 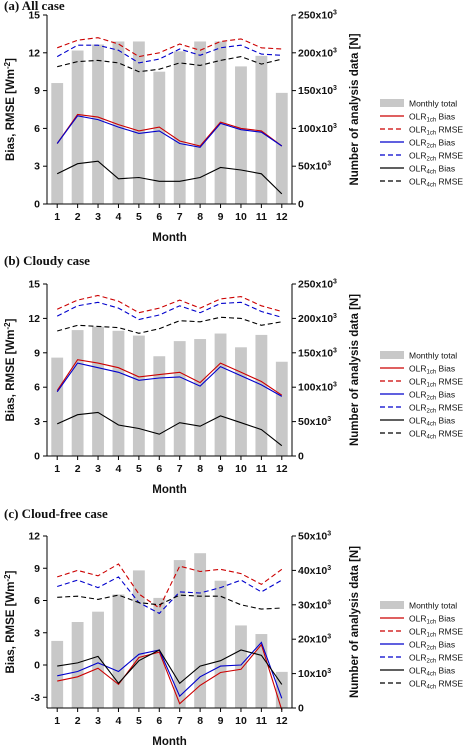 I want to click on legend-label: OLR1ch Bias, so click(x=432, y=620).